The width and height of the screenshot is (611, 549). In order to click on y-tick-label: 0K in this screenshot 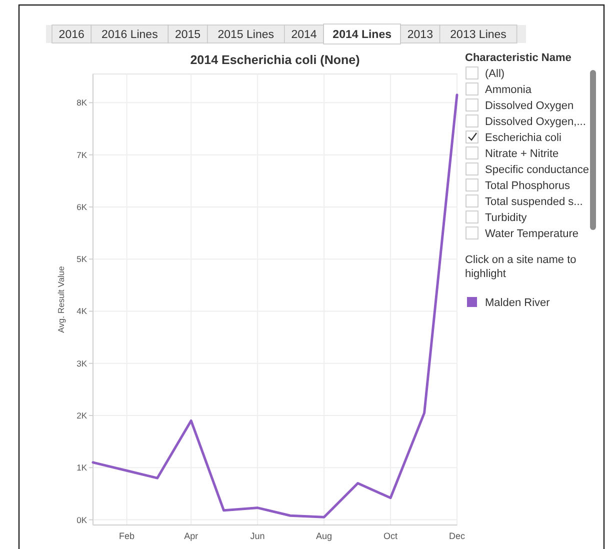, I will do `click(82, 519)`.